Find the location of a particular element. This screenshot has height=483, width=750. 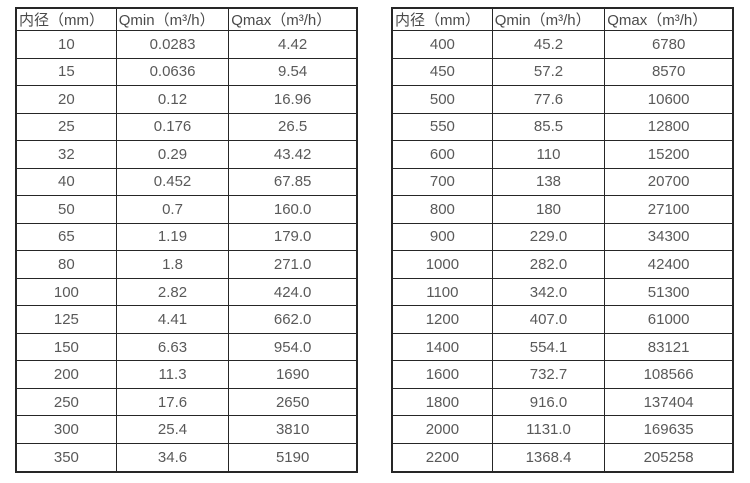

table-row: 1400 554.1 83121 is located at coordinates (562, 347).